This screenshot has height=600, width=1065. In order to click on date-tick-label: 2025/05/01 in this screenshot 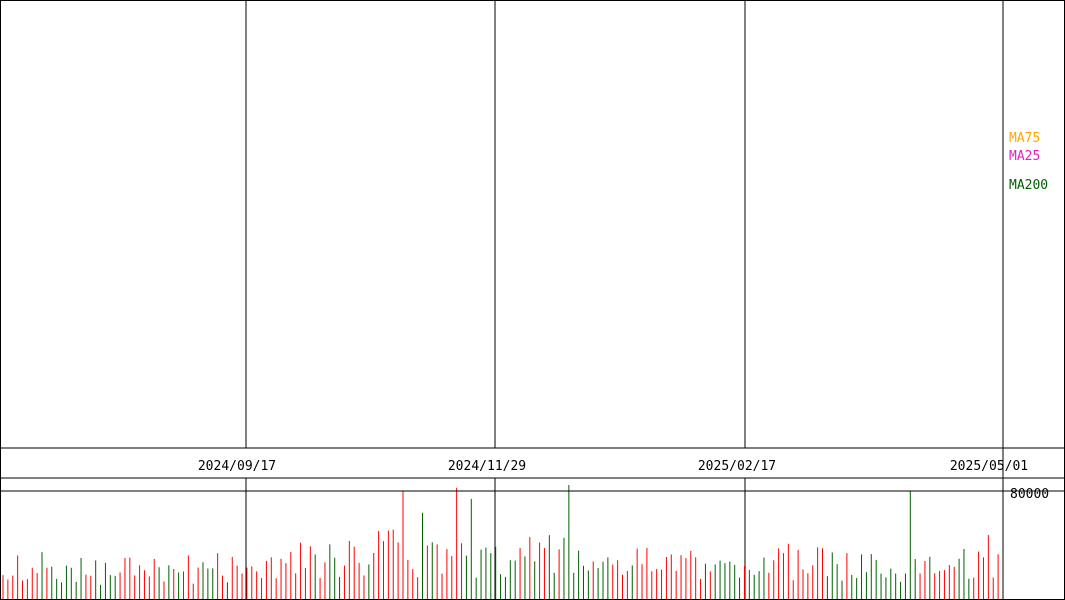, I will do `click(989, 466)`.